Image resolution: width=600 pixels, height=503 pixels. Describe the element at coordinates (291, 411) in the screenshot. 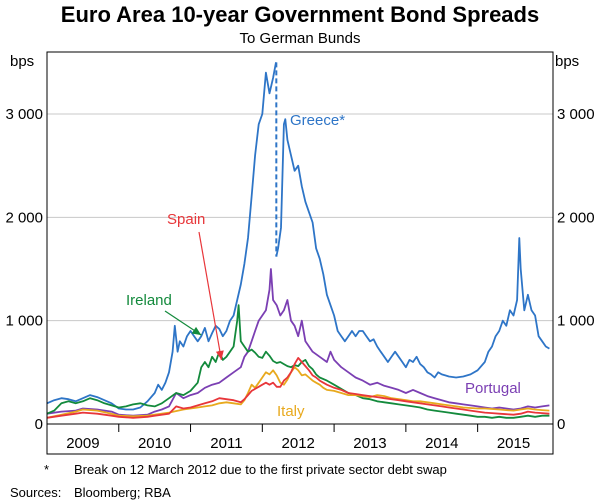

I see `series-label-italy: Italy` at that location.